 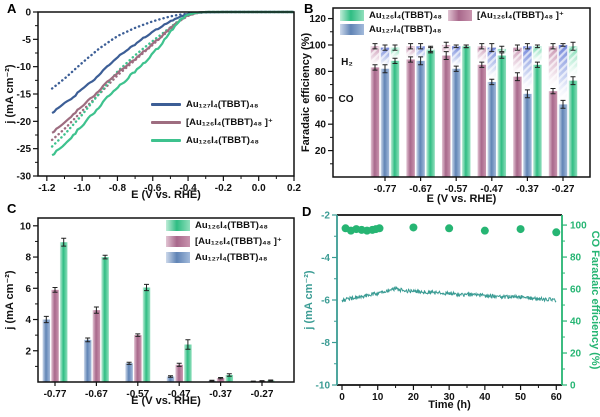 What do you see at coordinates (578, 226) in the screenshot?
I see `y-right-tick-label: 100` at bounding box center [578, 226].